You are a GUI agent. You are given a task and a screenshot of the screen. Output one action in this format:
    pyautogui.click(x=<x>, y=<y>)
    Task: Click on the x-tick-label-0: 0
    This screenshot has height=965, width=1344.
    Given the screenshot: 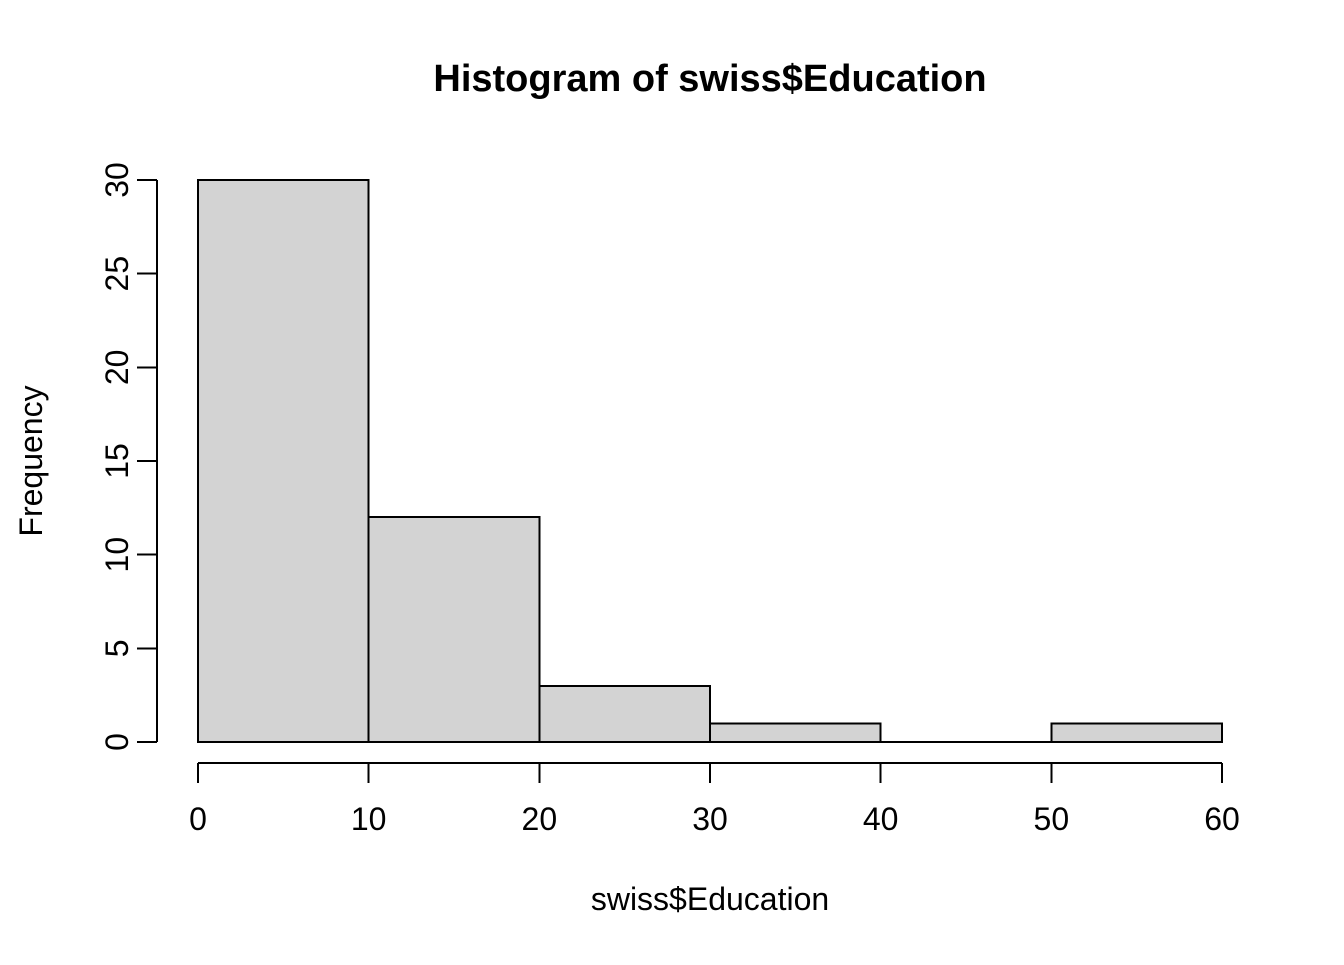 What is the action you would take?
    pyautogui.click(x=198, y=819)
    